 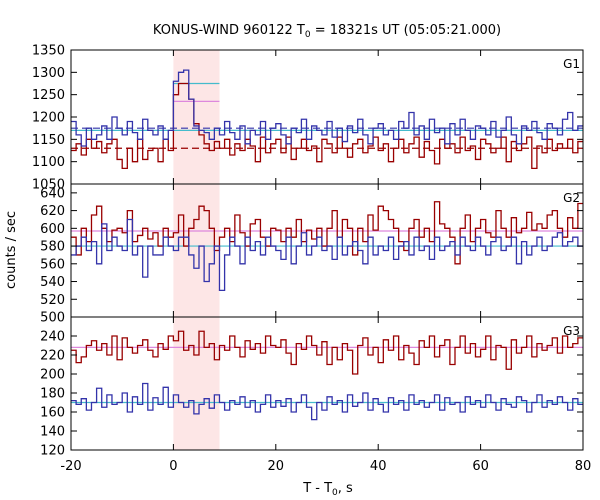 I want to click on y-tick-label: 1350, so click(x=48, y=51).